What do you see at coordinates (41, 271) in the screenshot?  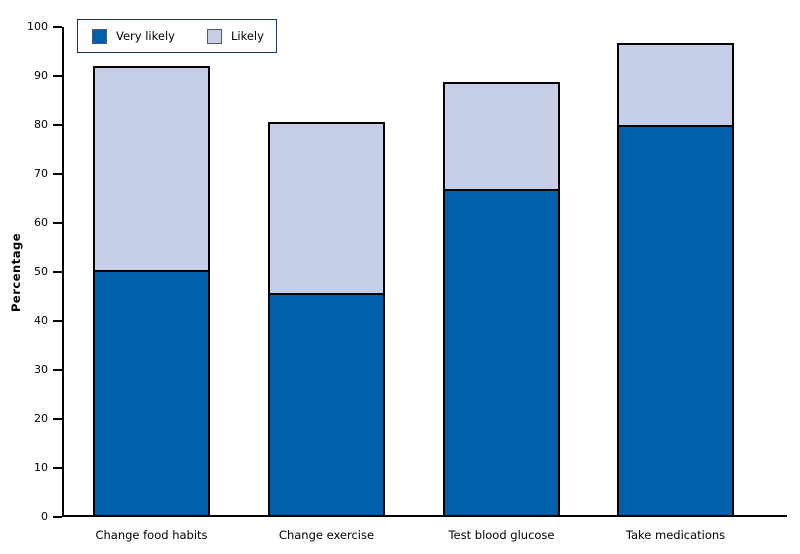 I see `y-tick-label-50: 50` at bounding box center [41, 271].